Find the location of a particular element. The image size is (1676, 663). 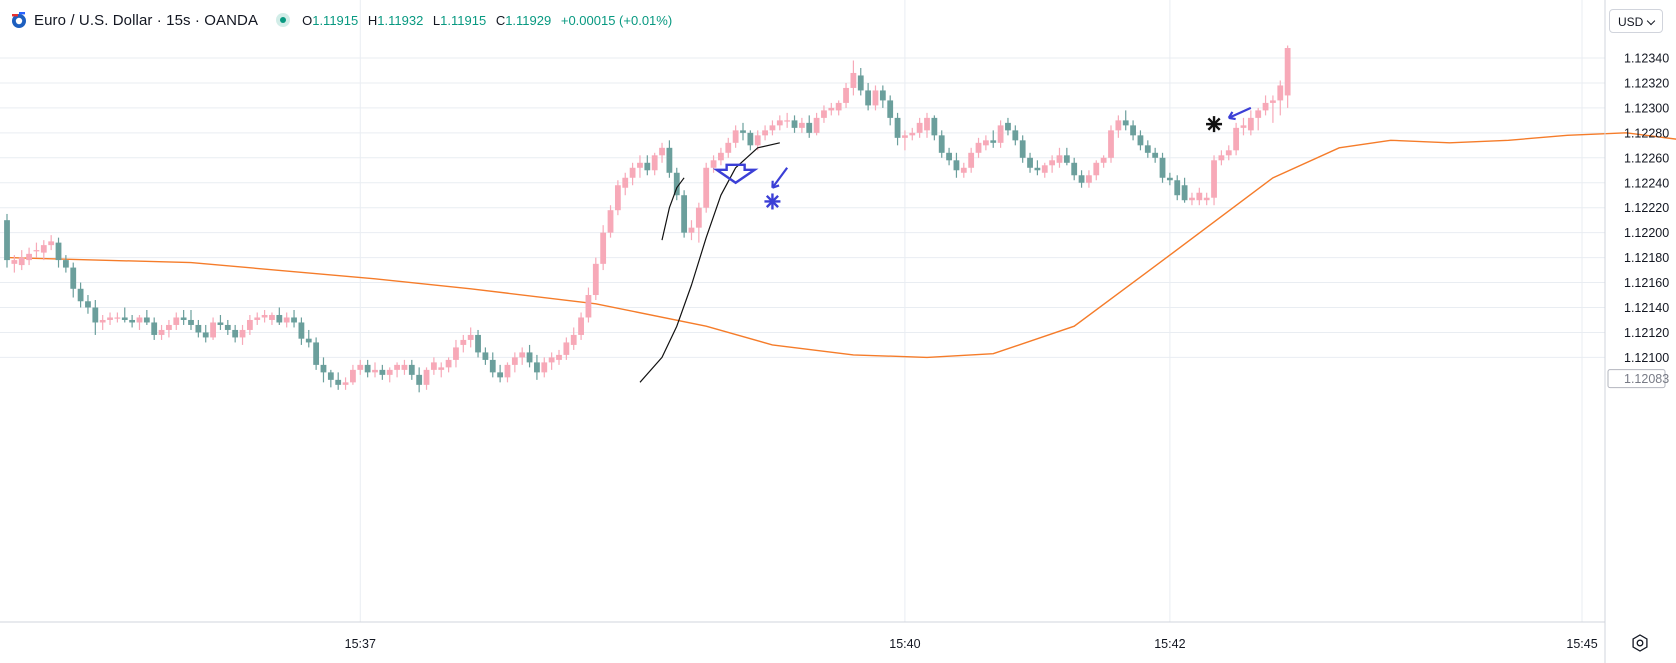

asterisk-drawing is located at coordinates (1214, 124).